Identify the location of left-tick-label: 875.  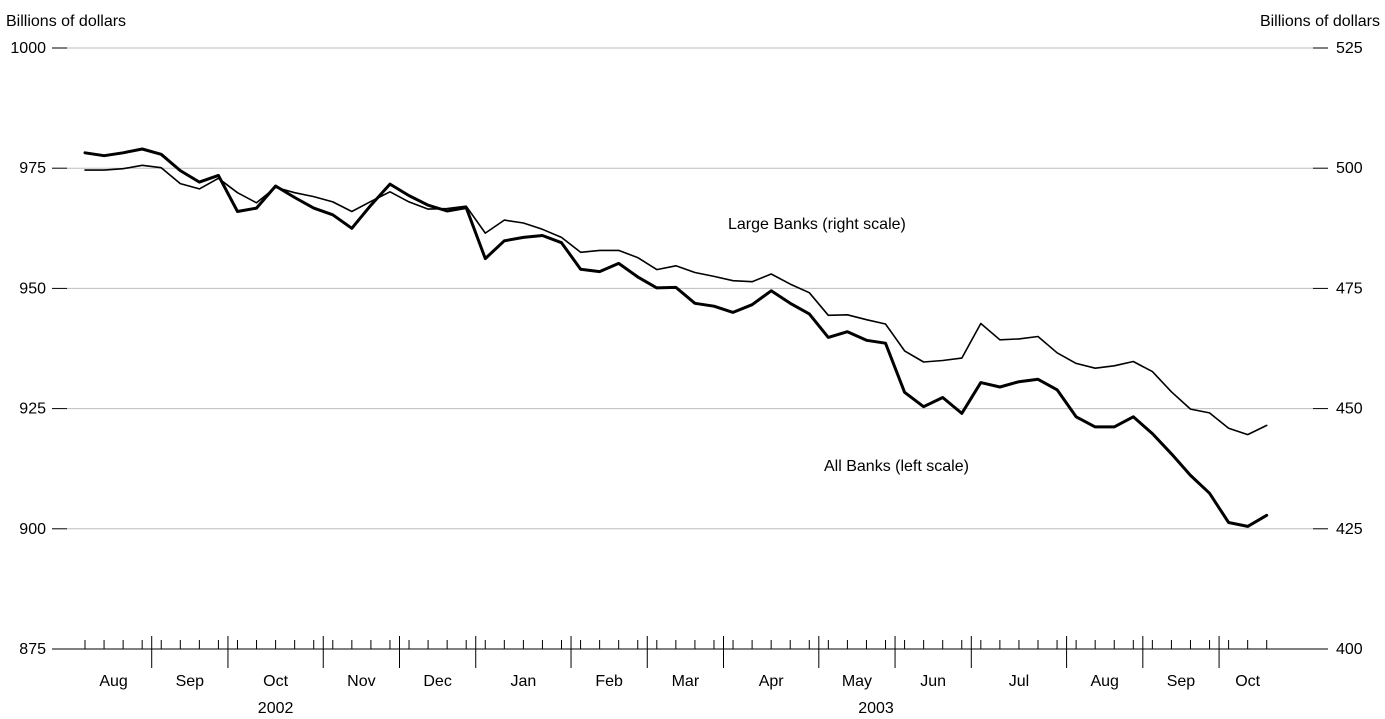
(32, 649).